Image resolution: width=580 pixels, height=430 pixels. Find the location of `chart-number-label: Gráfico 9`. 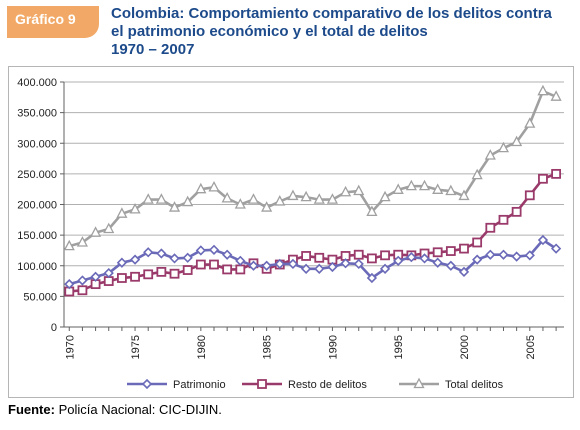

chart-number-label: Gráfico 9 is located at coordinates (45, 19).